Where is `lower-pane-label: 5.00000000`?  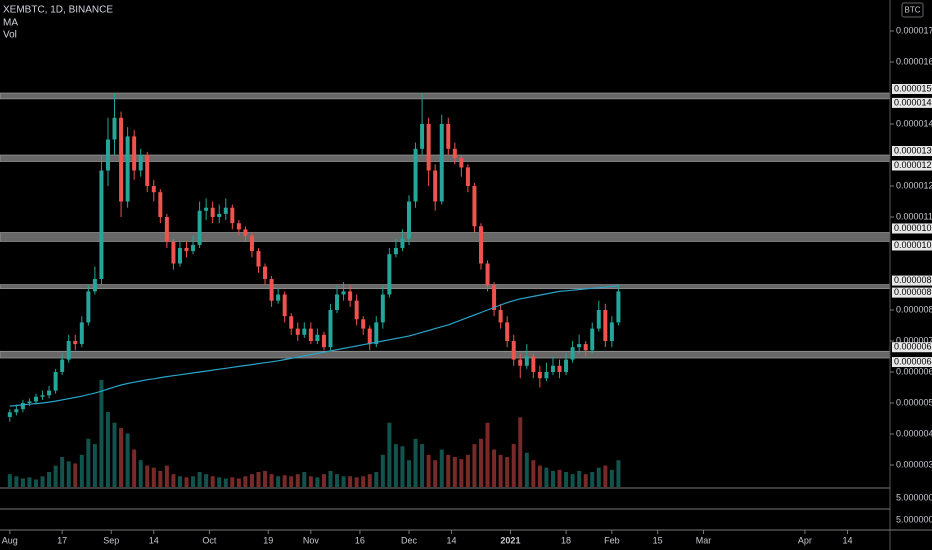
lower-pane-label: 5.00000000 is located at coordinates (914, 497).